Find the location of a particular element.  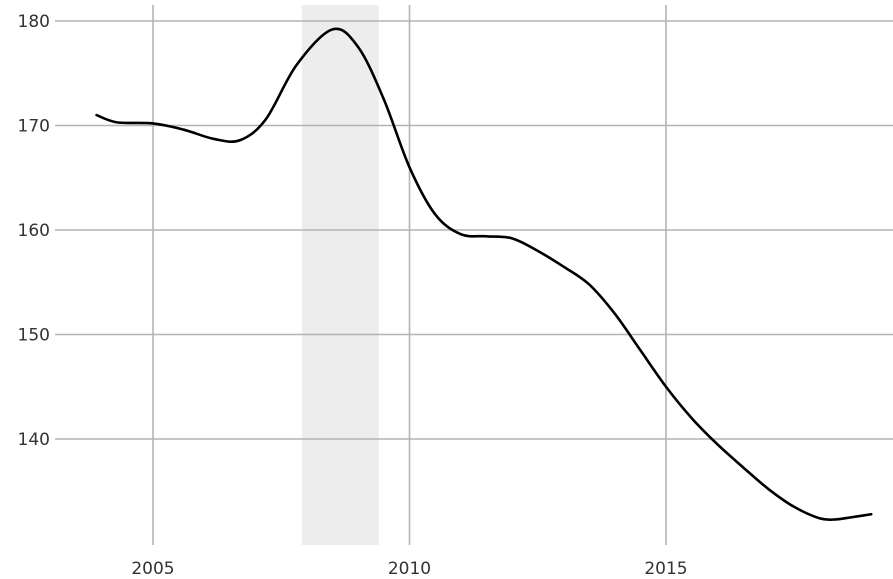

recession-shading is located at coordinates (340, 275).